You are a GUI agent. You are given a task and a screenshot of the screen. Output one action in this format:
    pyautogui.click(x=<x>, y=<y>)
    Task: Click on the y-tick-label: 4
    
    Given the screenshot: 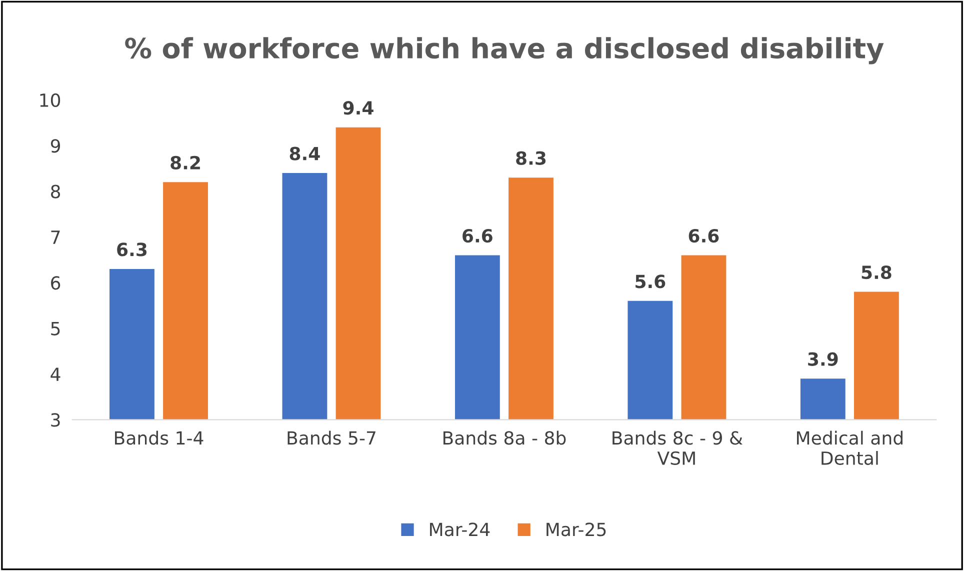 What is the action you would take?
    pyautogui.click(x=55, y=374)
    